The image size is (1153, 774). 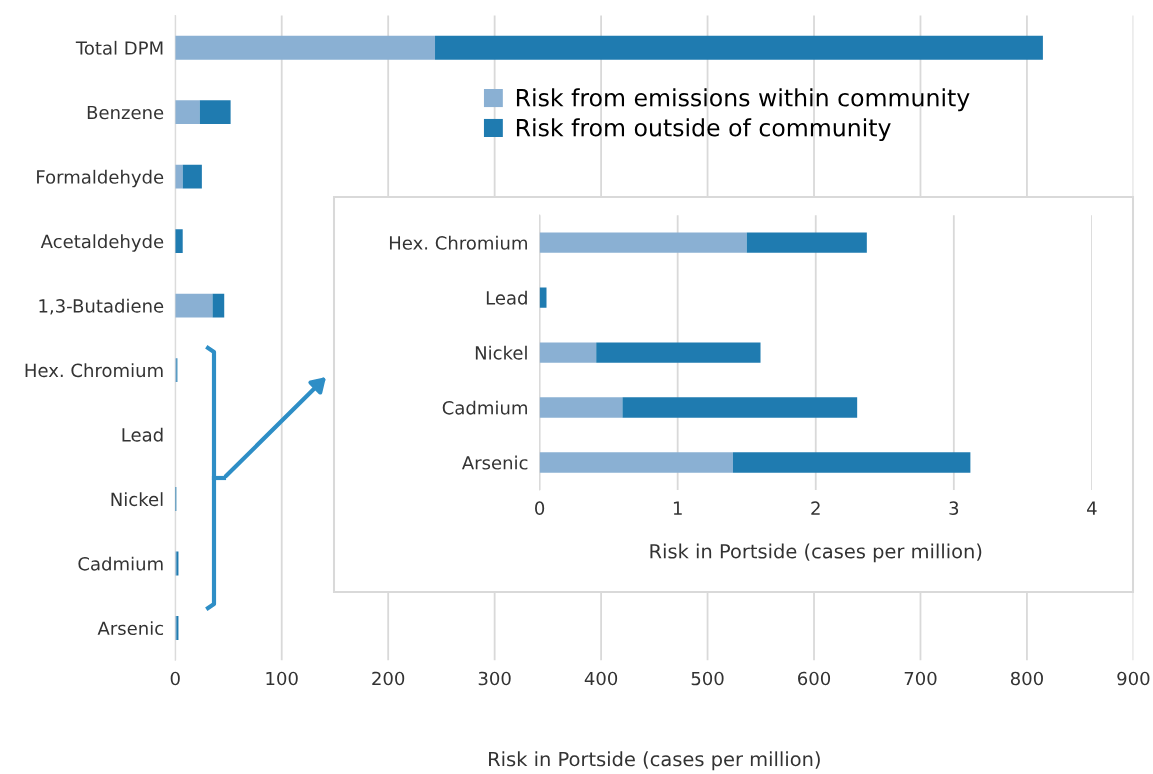 What do you see at coordinates (101, 306) in the screenshot?
I see `y-tick-label: 1,3-Butadiene` at bounding box center [101, 306].